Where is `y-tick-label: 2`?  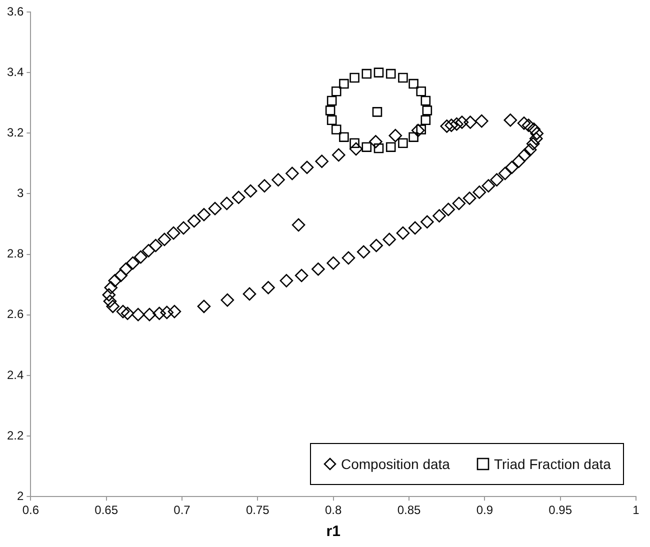 y-tick-label: 2 is located at coordinates (20, 495).